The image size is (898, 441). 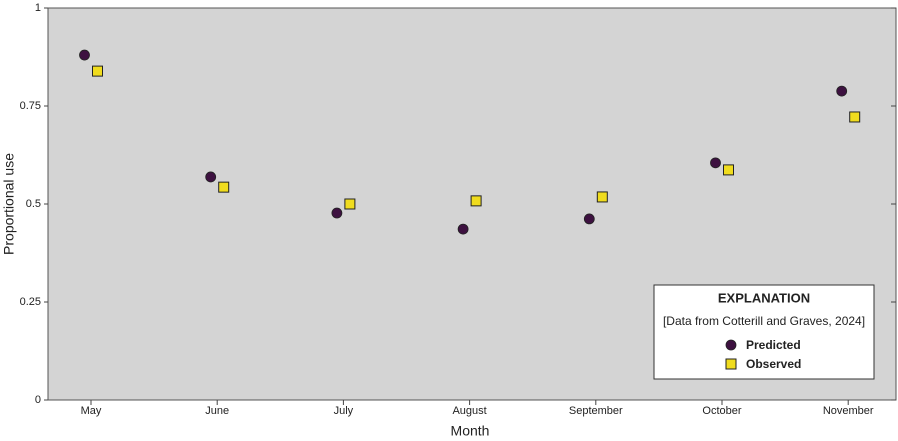 I want to click on y-tick-label: 0.75, so click(x=30, y=106).